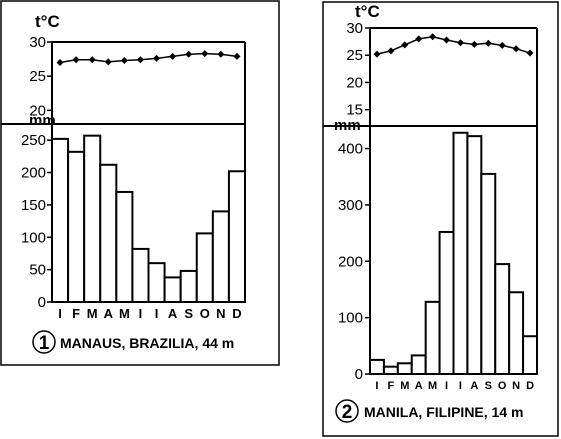 The width and height of the screenshot is (561, 439). Describe the element at coordinates (453, 45) in the screenshot. I see `chart-2-temperature-polyline` at that location.